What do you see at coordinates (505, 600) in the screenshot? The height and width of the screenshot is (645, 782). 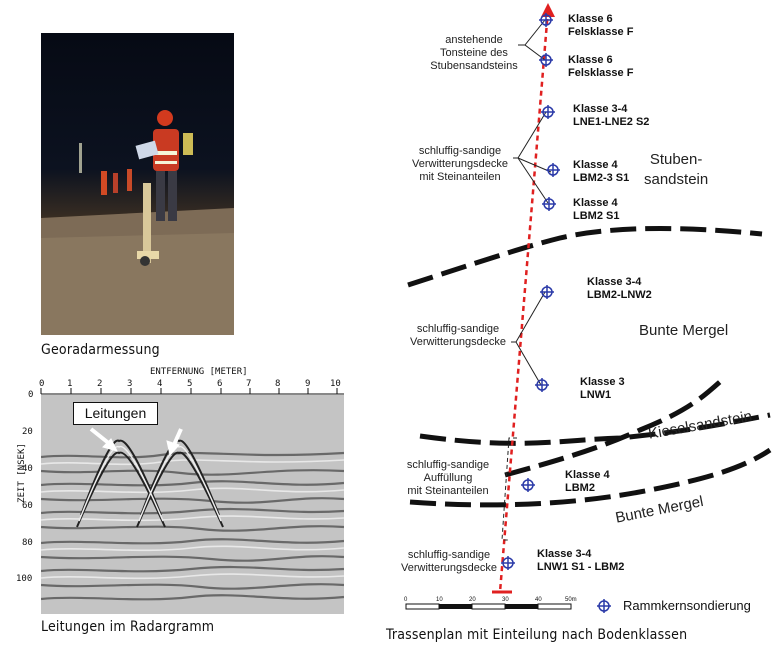 I see `scale-tick: 30` at bounding box center [505, 600].